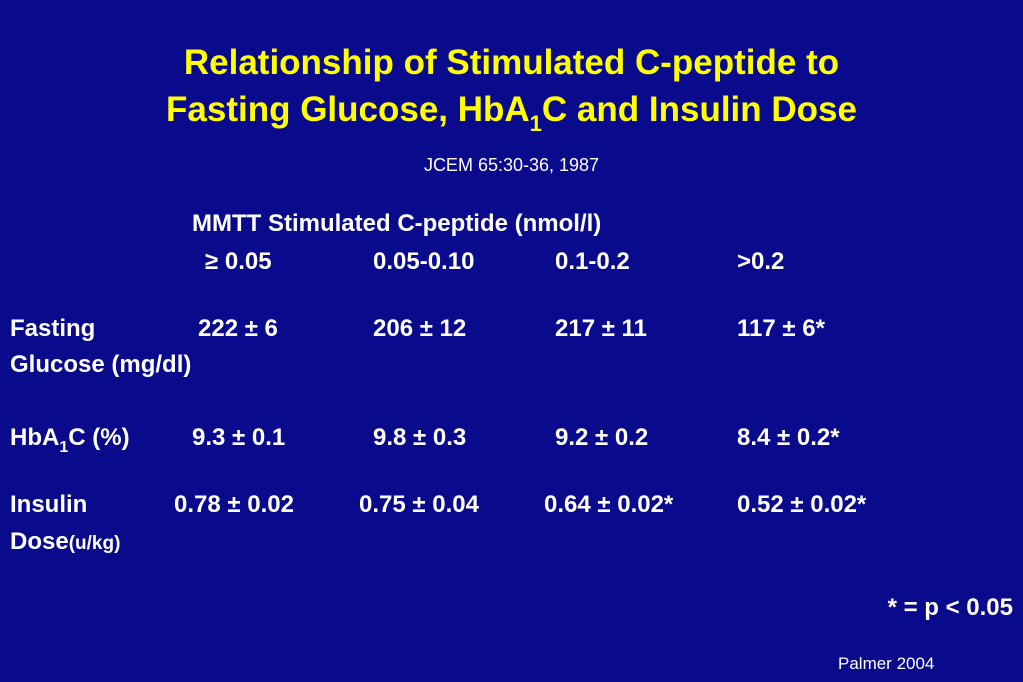  What do you see at coordinates (950, 607) in the screenshot?
I see `significance-footnote: * = p < 0.05` at bounding box center [950, 607].